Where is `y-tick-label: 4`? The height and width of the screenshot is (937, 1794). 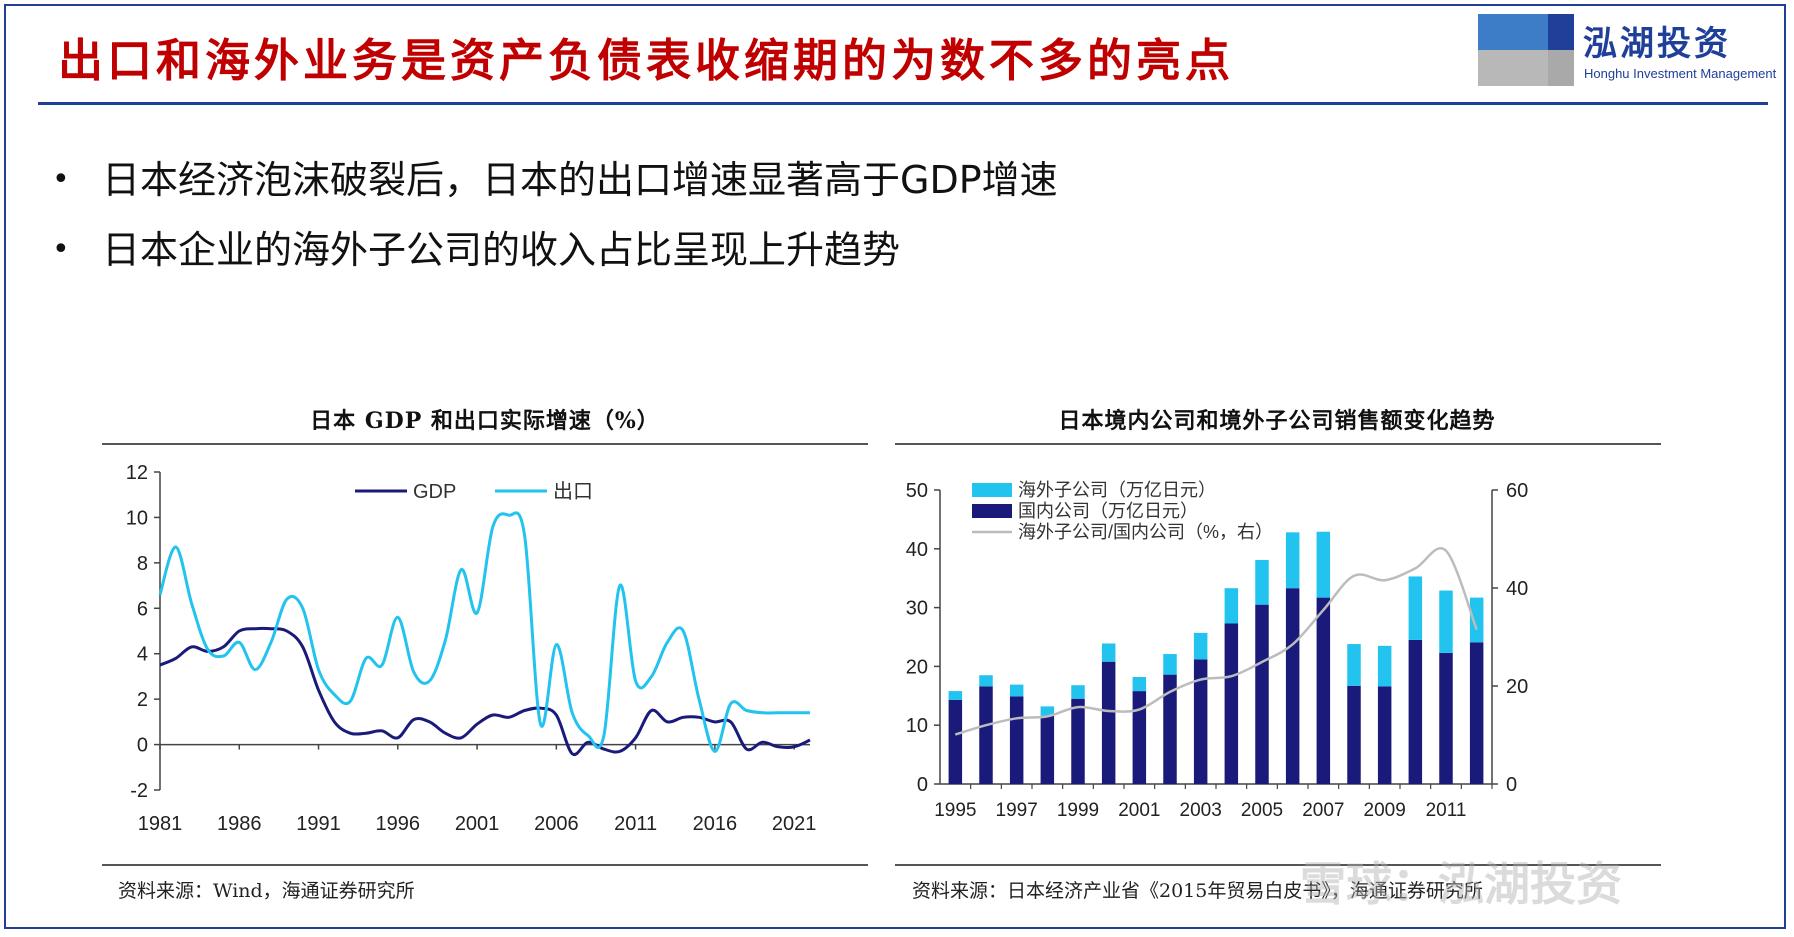
y-tick-label: 4 is located at coordinates (142, 655).